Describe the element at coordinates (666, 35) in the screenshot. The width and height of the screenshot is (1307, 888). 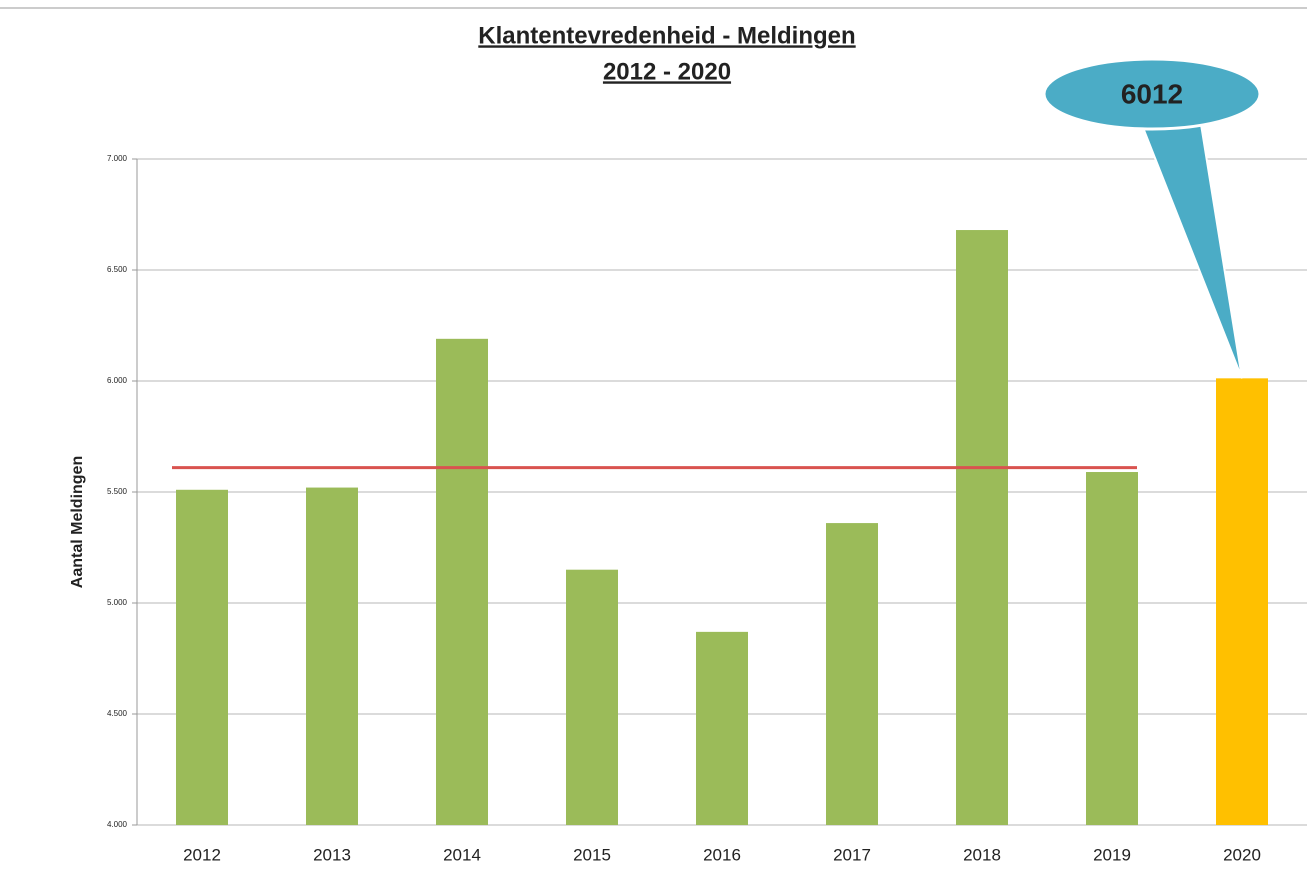
I see `chart-title: Klantentevredenheid - Meldingen` at that location.